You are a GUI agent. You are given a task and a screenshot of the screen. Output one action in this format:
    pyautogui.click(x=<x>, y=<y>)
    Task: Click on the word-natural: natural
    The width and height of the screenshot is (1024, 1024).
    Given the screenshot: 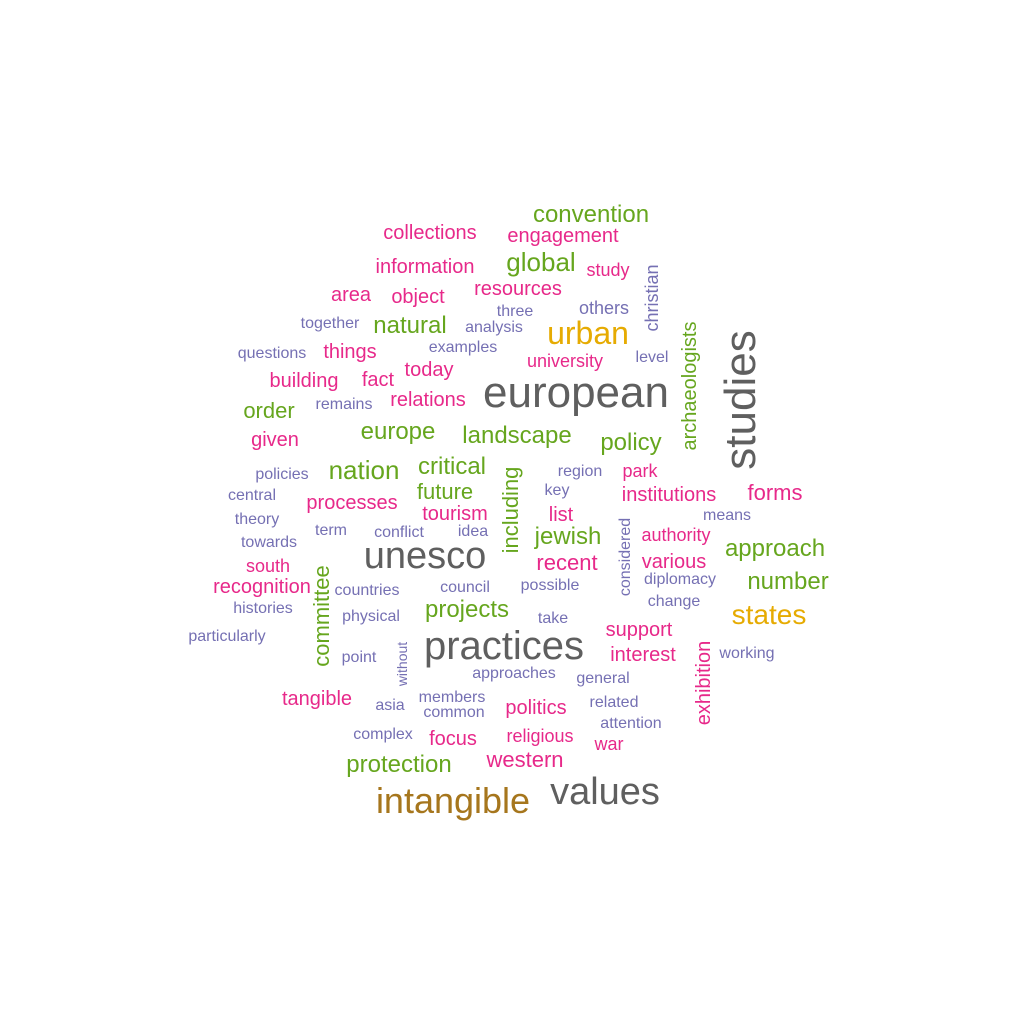 What is the action you would take?
    pyautogui.click(x=410, y=325)
    